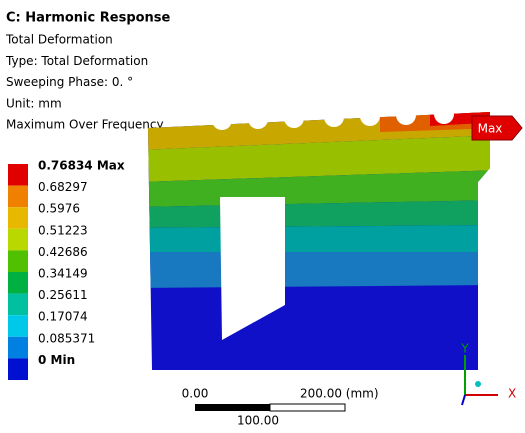 The image size is (525, 433). I want to click on header-line: Type: Total Deformation, so click(76, 61).